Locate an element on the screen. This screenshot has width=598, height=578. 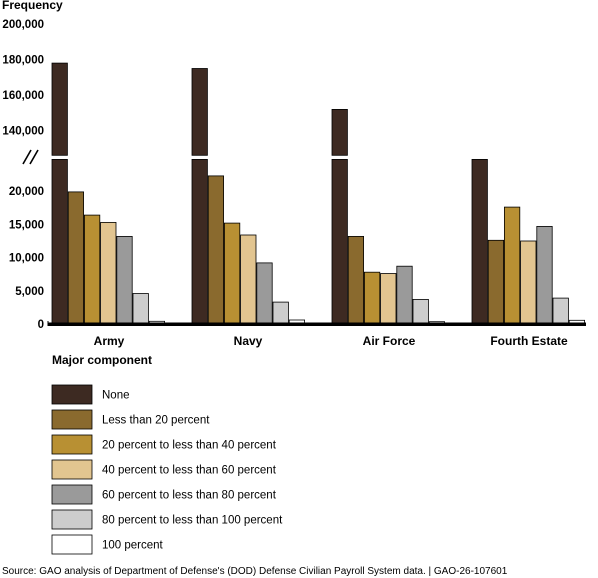
x-axis-line is located at coordinates (317, 324).